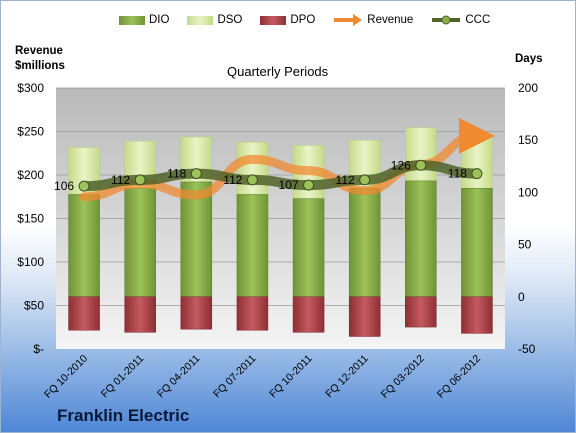  What do you see at coordinates (230, 20) in the screenshot?
I see `legend-label-dso: DSO` at bounding box center [230, 20].